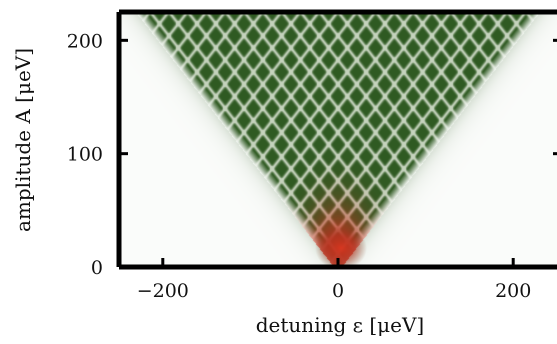  Describe the element at coordinates (513, 291) in the screenshot. I see `x-tick-label: 200` at that location.